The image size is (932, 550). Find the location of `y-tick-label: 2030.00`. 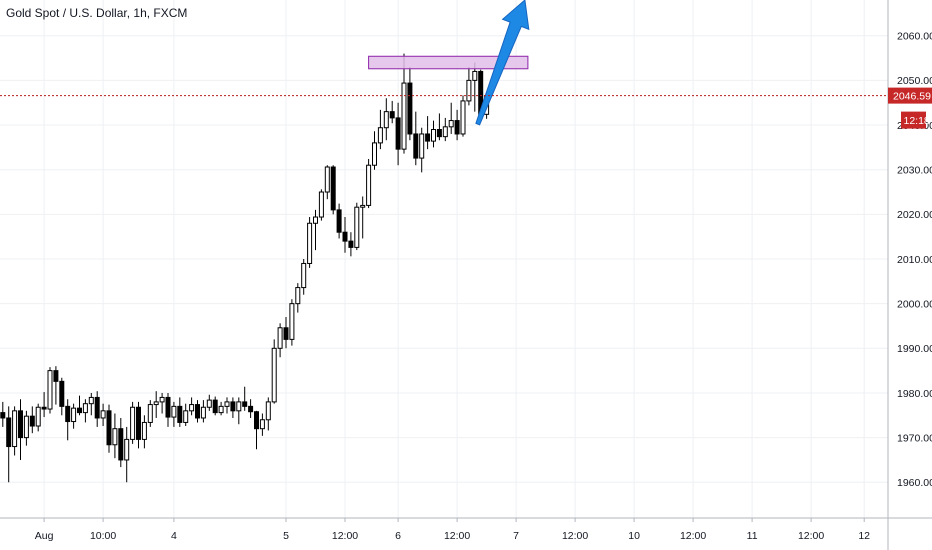

y-tick-label: 2030.00 is located at coordinates (914, 170).